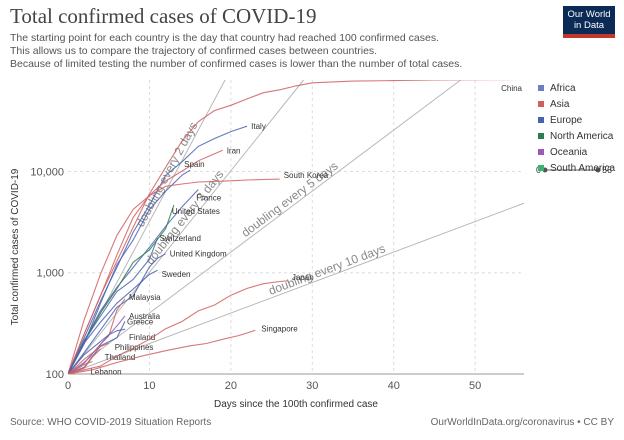  I want to click on legend-item-south-america: South America, so click(576, 168).